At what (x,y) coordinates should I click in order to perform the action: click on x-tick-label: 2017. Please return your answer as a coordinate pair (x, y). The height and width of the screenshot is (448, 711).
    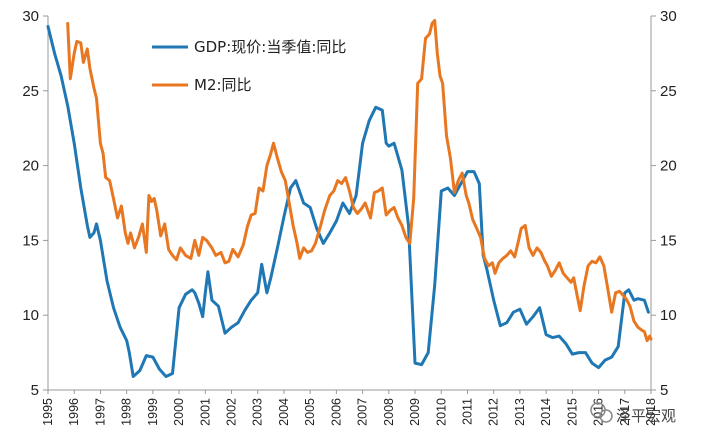
    Looking at the image, I should click on (625, 412).